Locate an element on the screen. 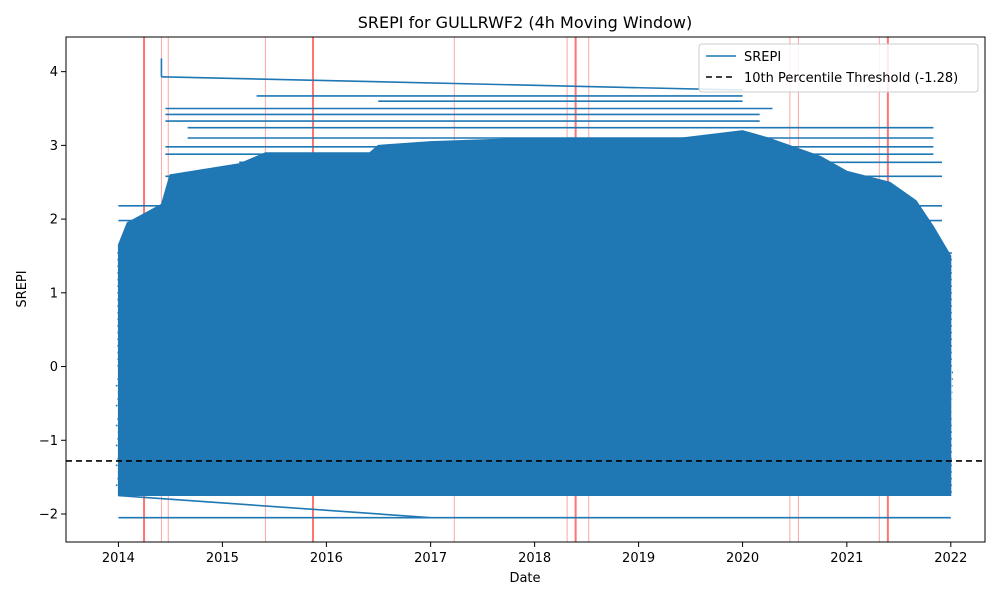 The width and height of the screenshot is (1000, 600). x-tick-label: 2015 is located at coordinates (222, 558).